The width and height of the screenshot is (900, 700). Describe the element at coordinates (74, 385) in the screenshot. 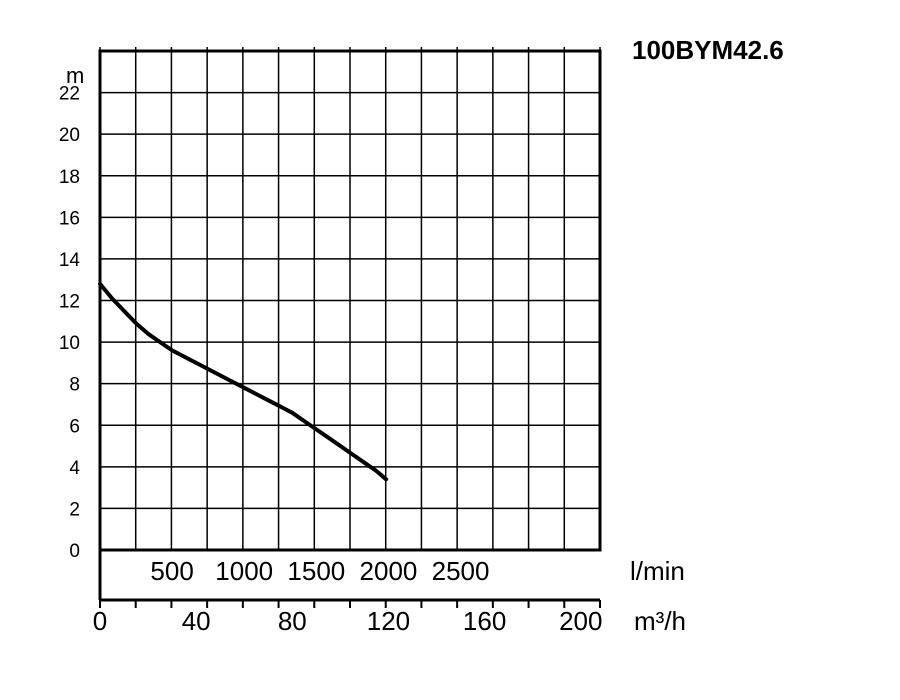

I see `y-tick-label: 8` at that location.